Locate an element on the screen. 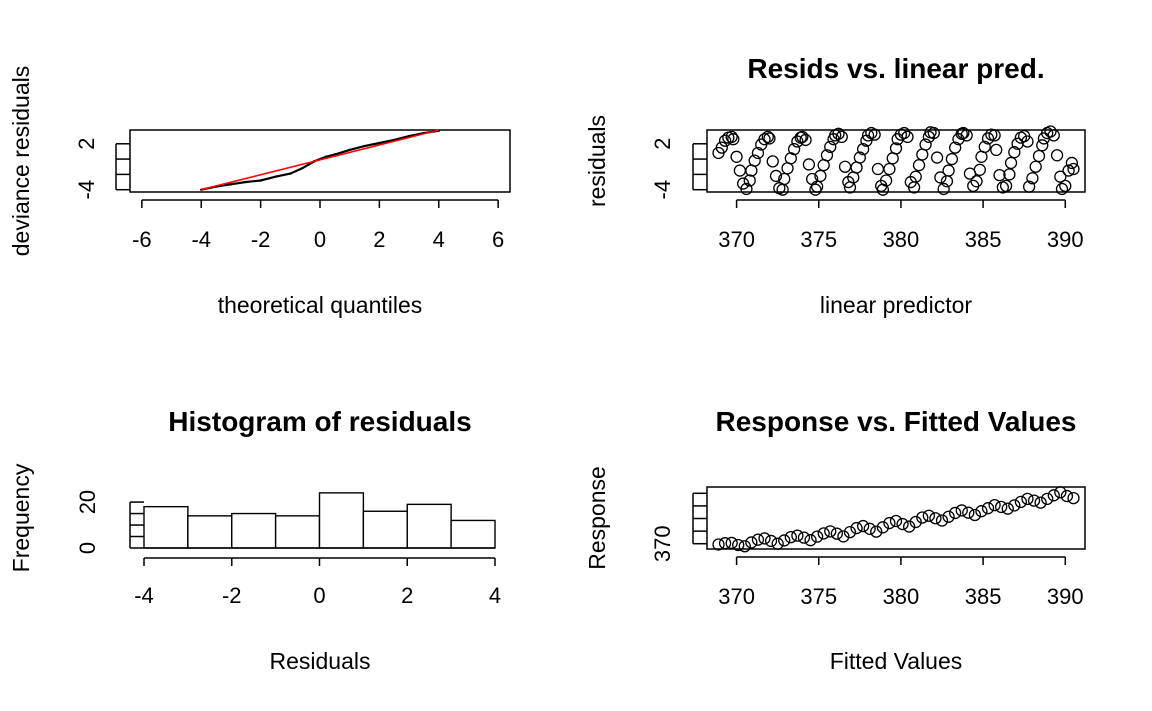 The image size is (1152, 711). qq-y-axis-label: deviance residuals is located at coordinates (21, 161).